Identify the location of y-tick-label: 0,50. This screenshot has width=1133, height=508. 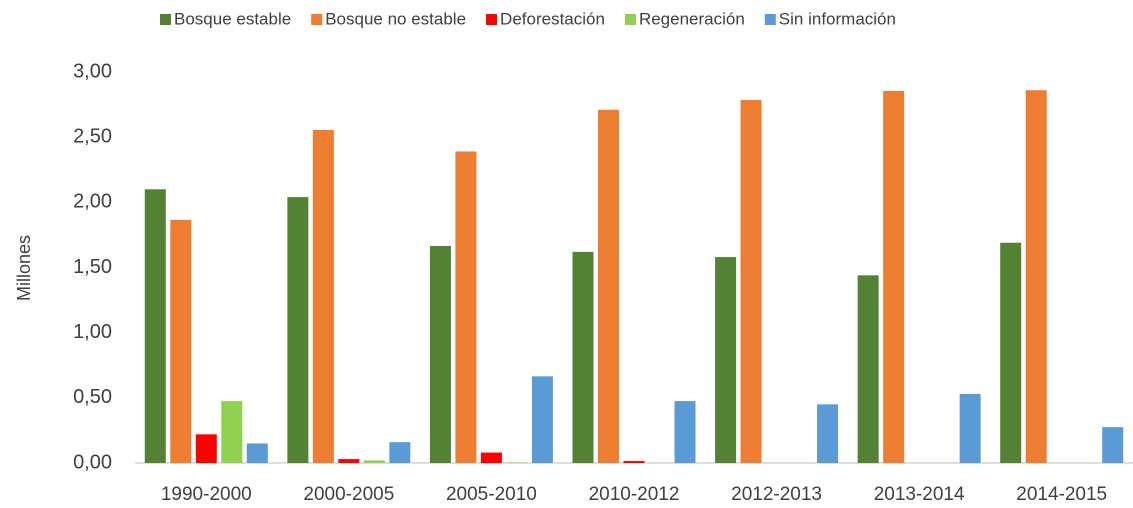
(92, 397).